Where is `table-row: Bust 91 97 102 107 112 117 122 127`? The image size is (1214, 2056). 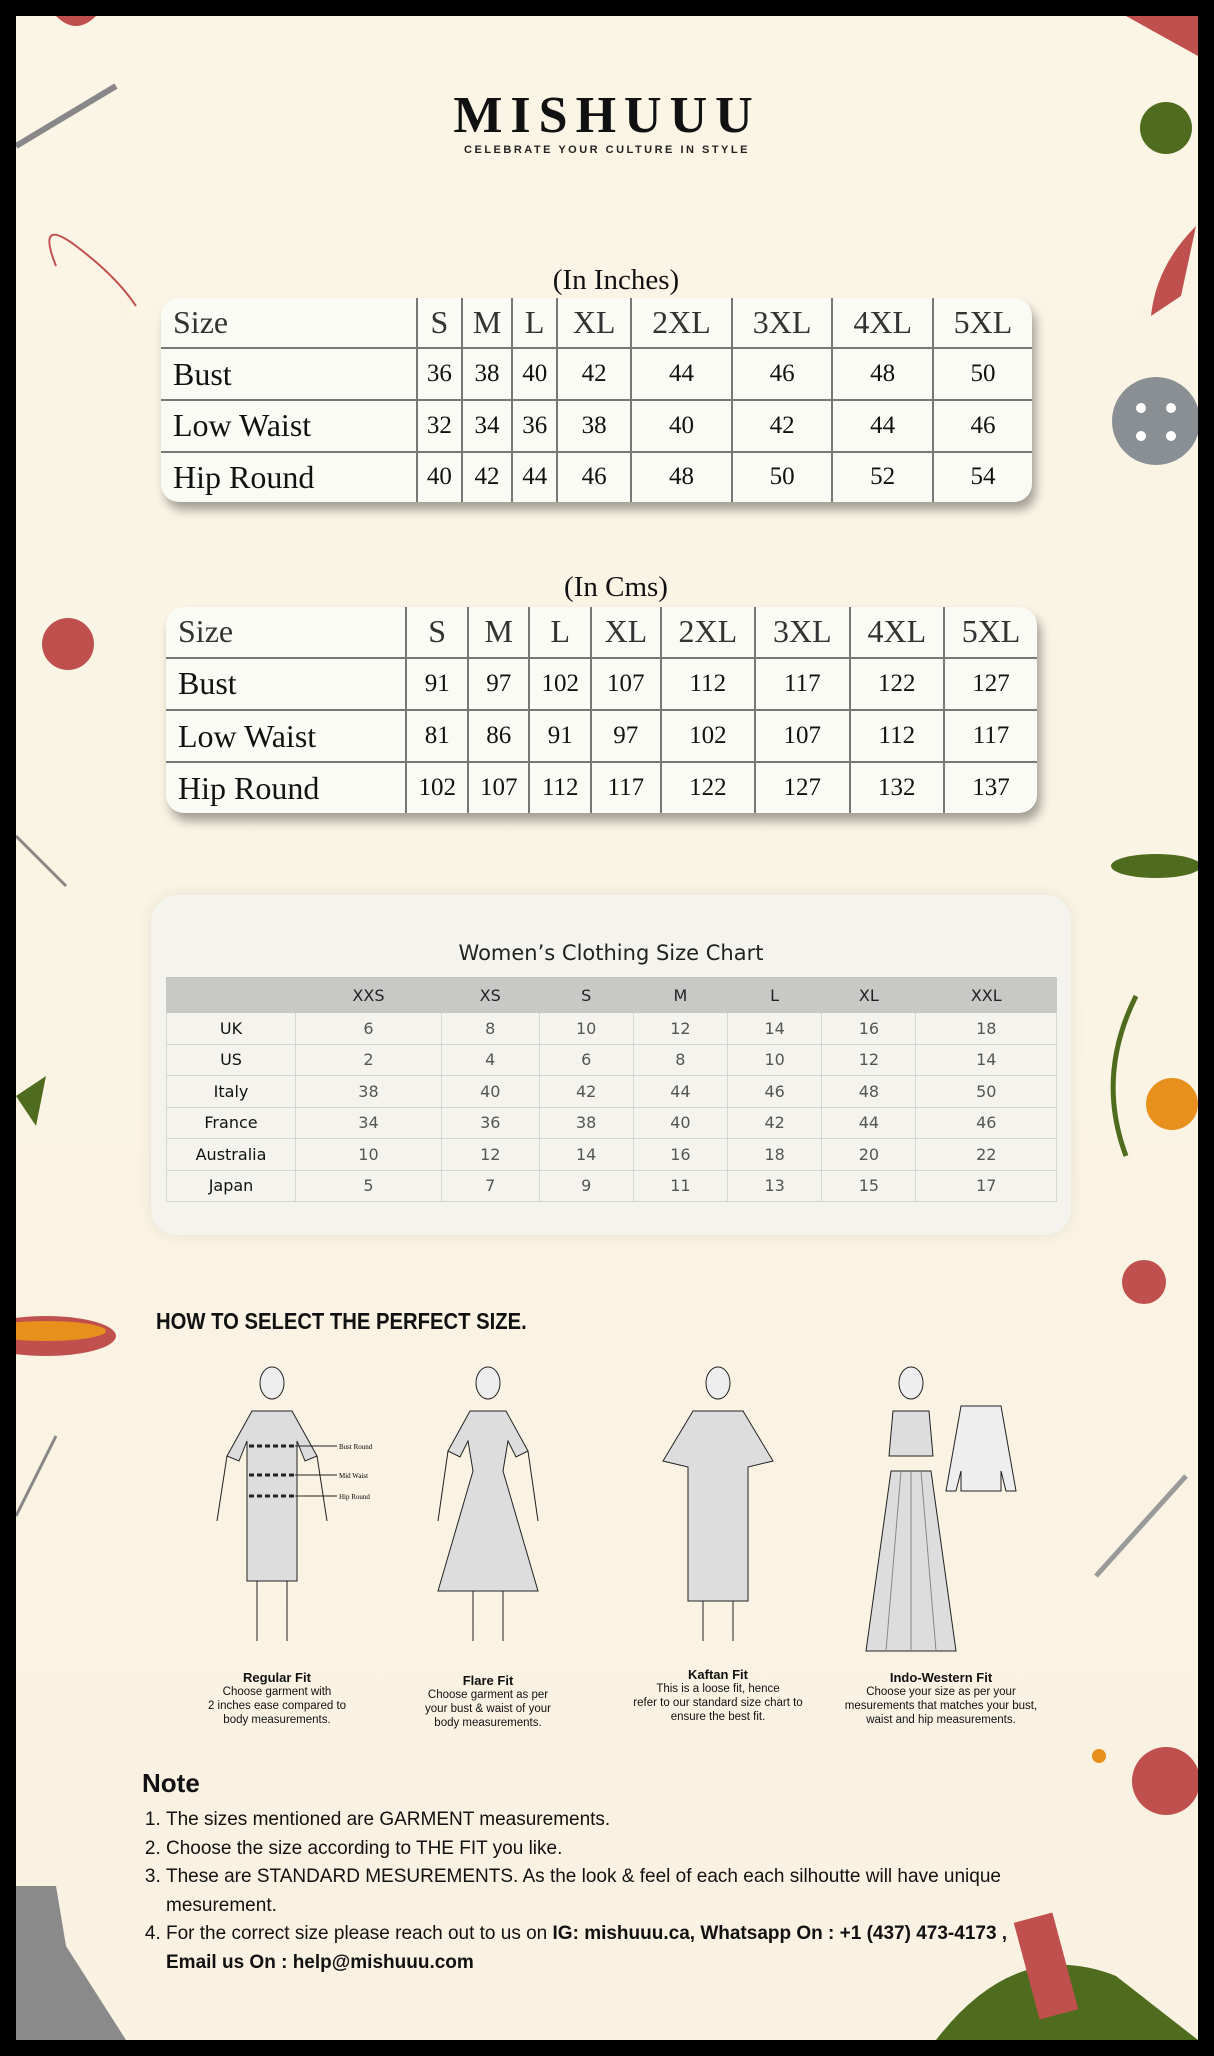
table-row: Bust 91 97 102 107 112 117 122 127 is located at coordinates (601, 683).